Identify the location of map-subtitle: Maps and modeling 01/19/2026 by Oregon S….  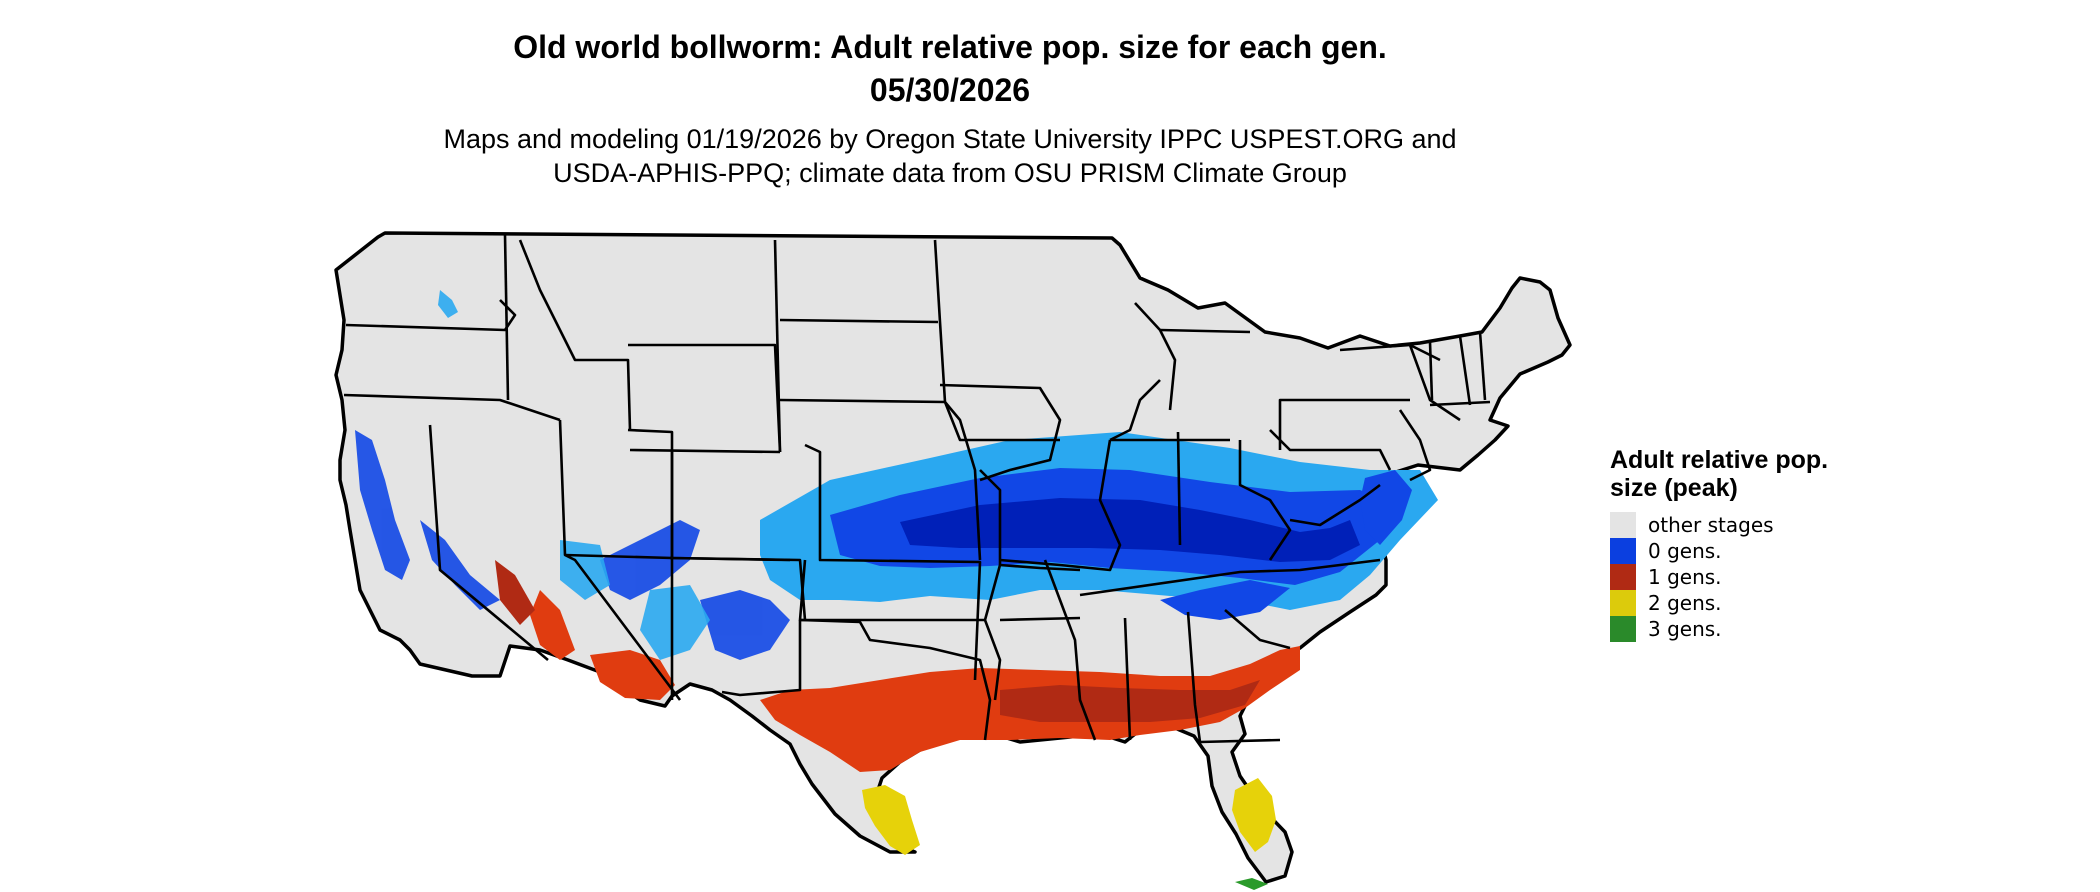
(950, 156).